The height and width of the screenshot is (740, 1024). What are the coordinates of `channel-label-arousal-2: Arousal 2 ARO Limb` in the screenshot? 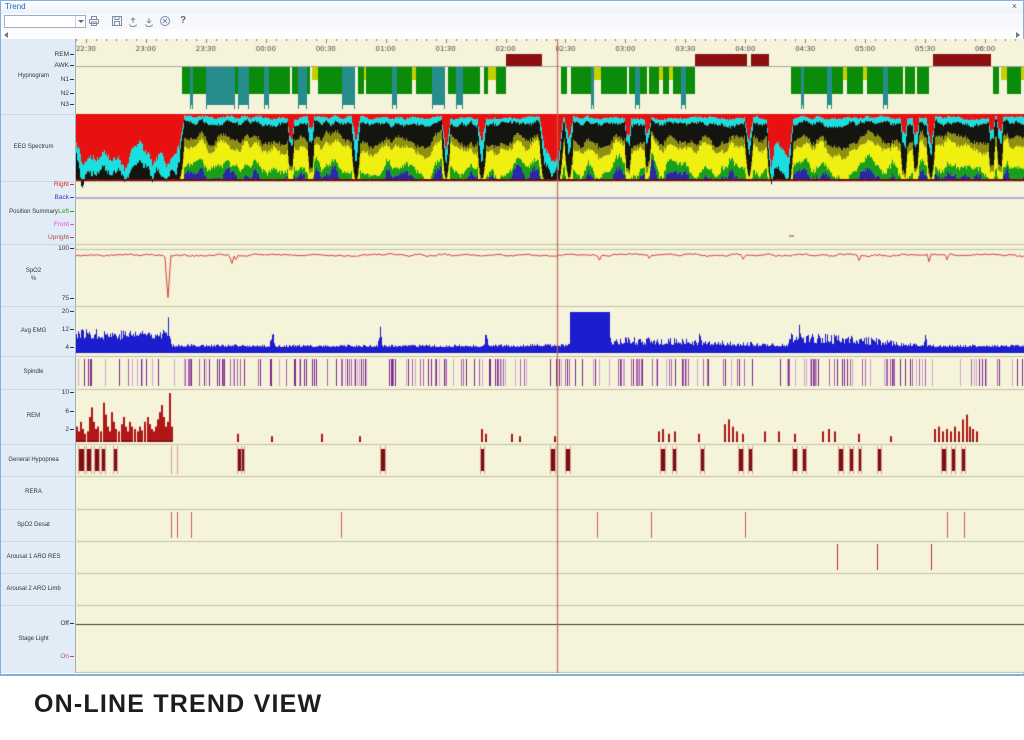 It's located at (38, 589).